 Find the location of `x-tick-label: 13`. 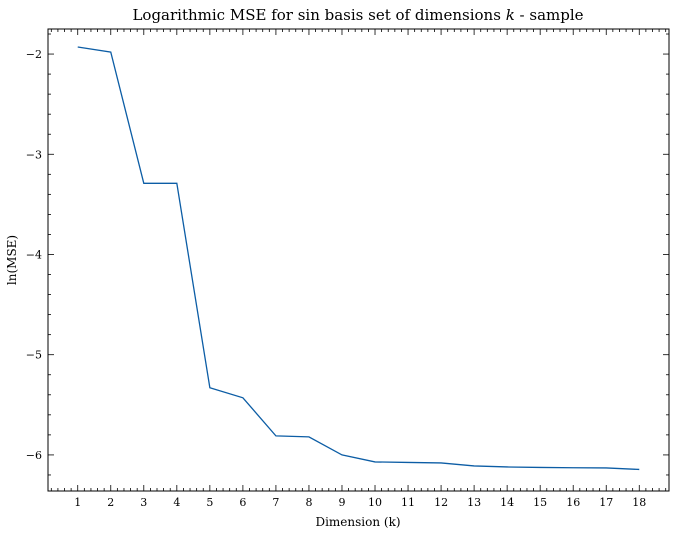

x-tick-label: 13 is located at coordinates (474, 502).